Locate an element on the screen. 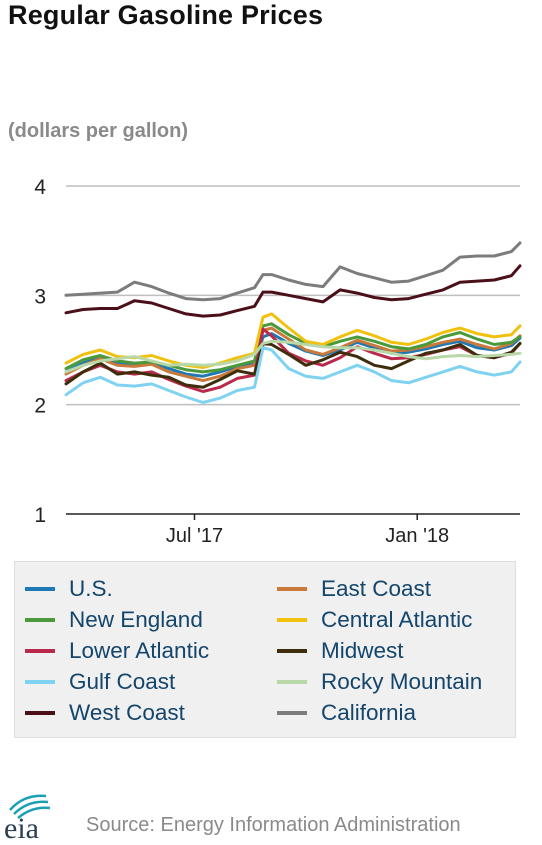 This screenshot has height=845, width=542. y-tick-label: 2 is located at coordinates (40, 406).